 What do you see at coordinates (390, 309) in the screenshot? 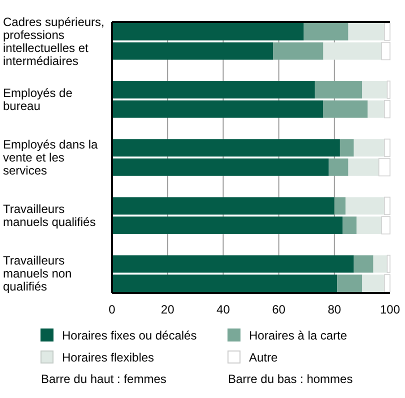
I see `x-tick-label: 100` at bounding box center [390, 309].